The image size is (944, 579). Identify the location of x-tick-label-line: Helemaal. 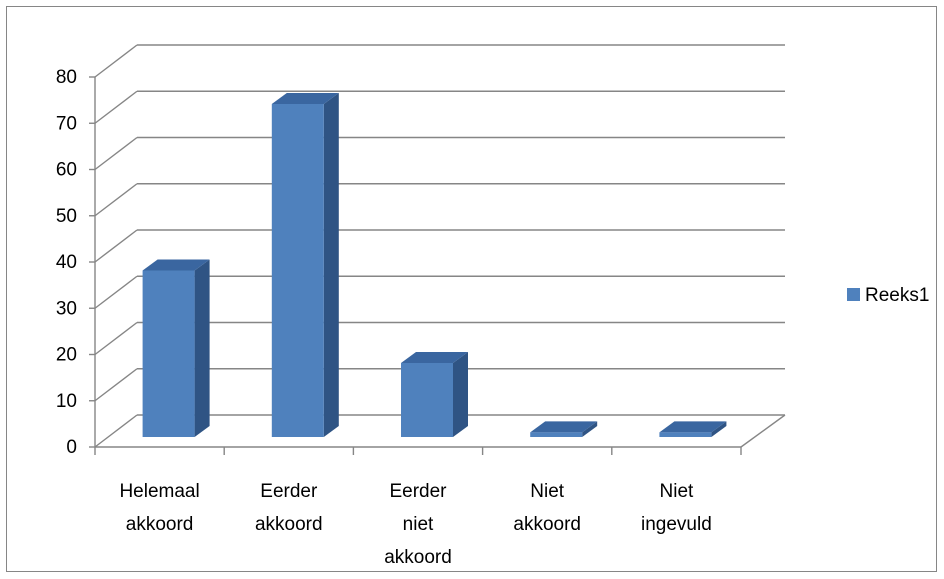
(159, 491).